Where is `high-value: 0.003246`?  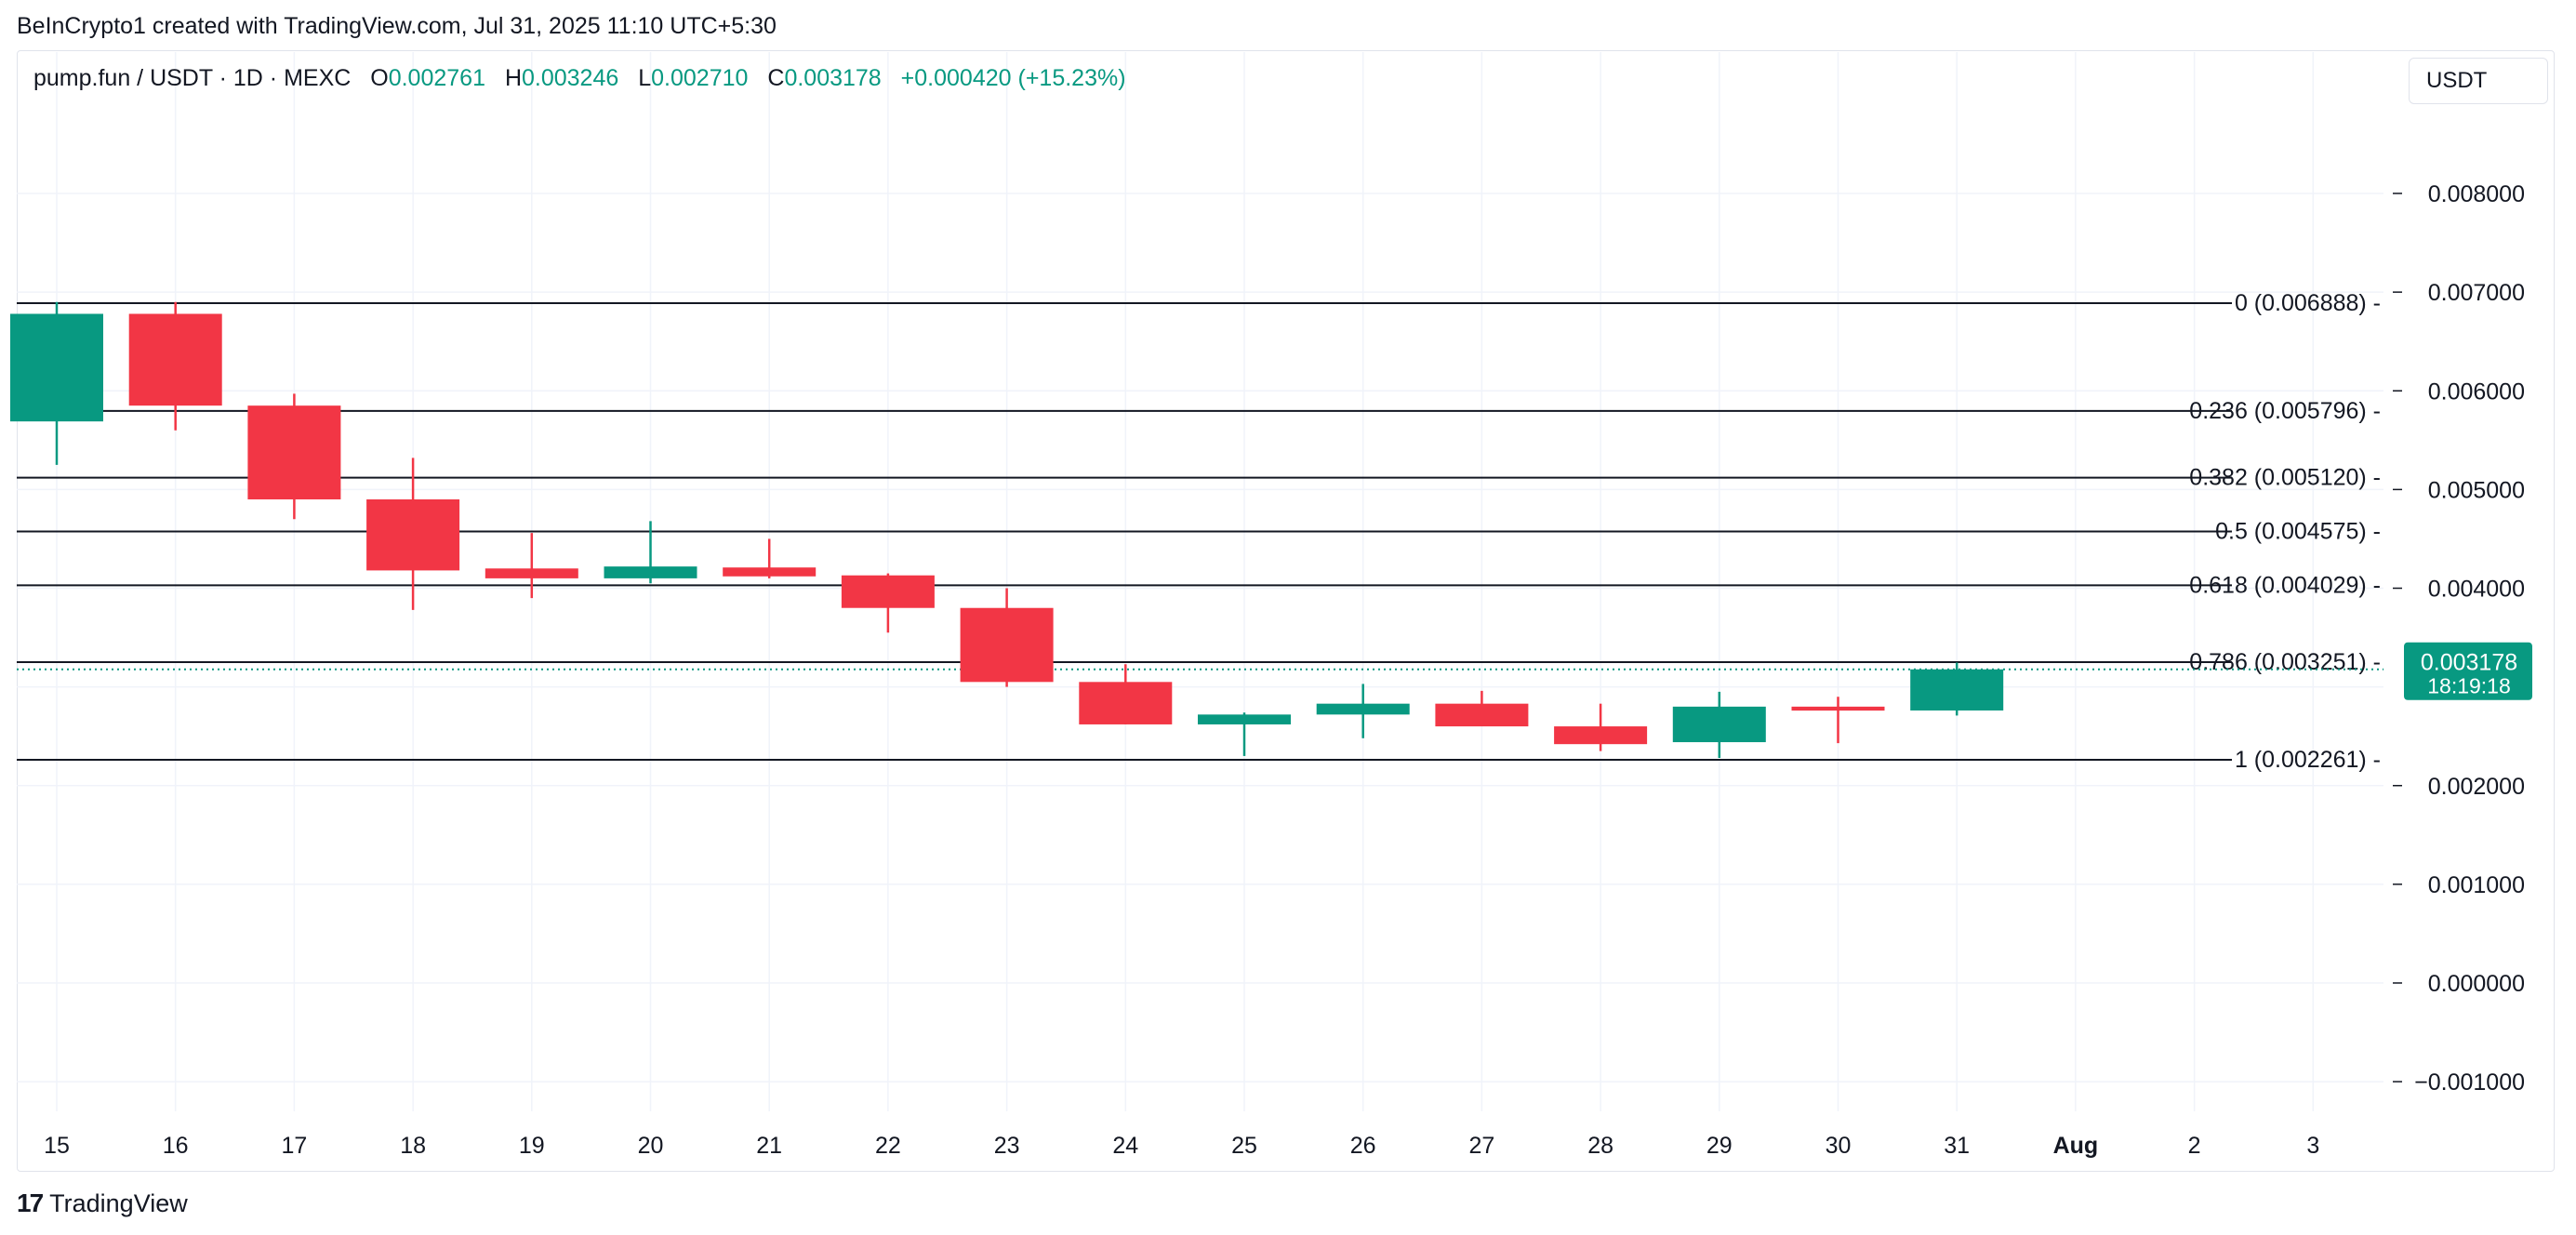 high-value: 0.003246 is located at coordinates (570, 78).